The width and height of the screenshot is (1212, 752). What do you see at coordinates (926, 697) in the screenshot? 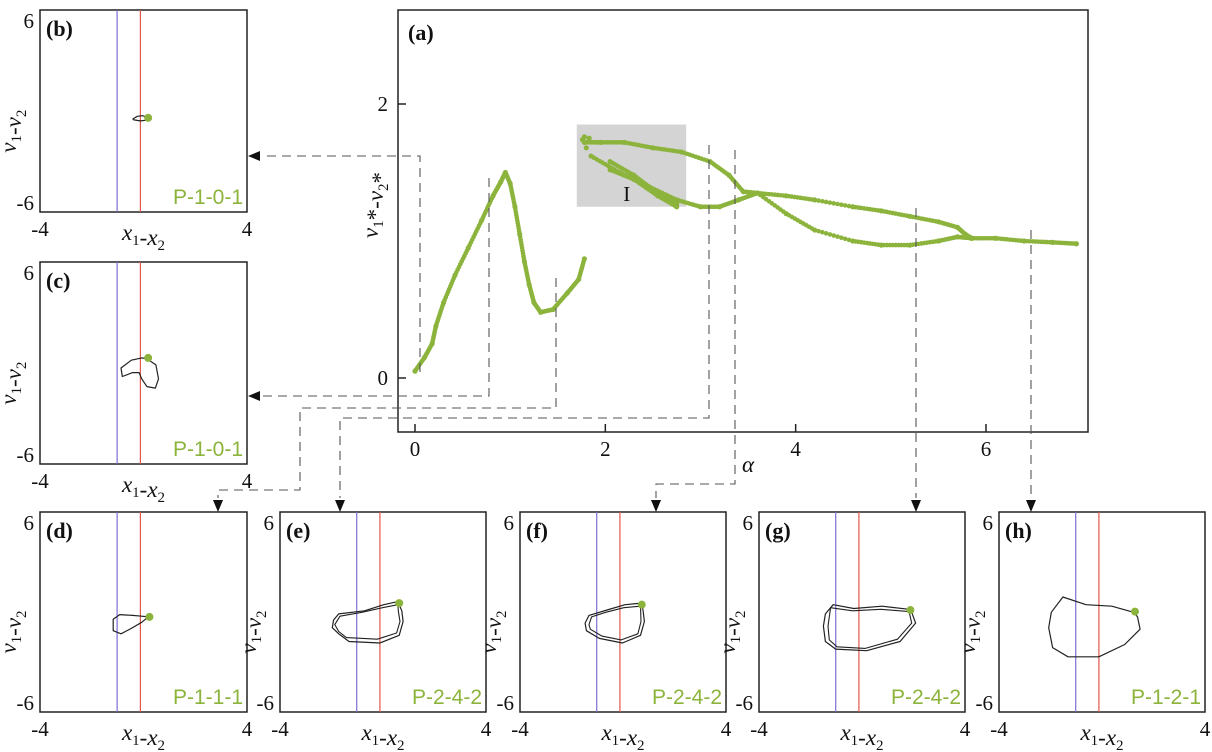
I see `period-label: P-2-4-2` at bounding box center [926, 697].